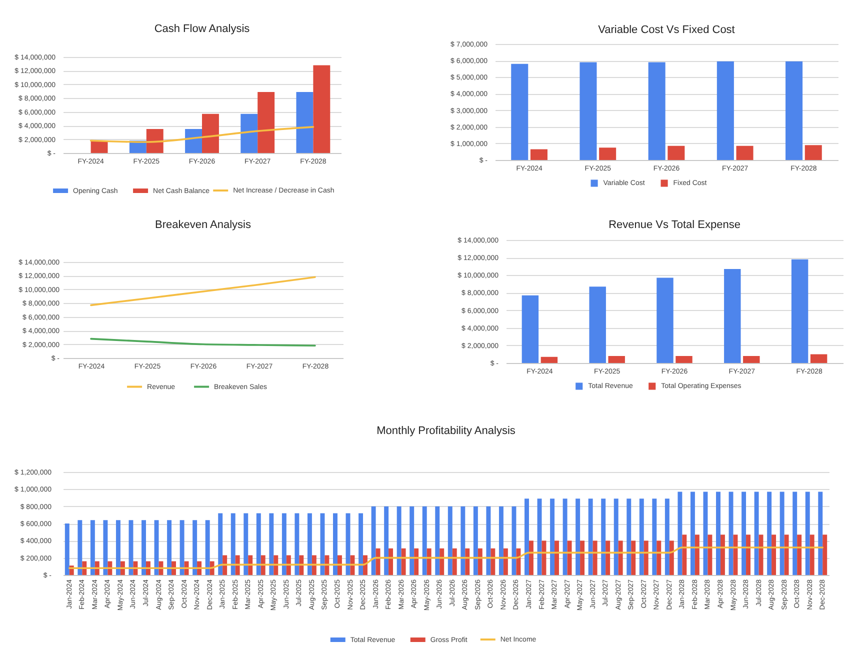 The image size is (850, 657). Describe the element at coordinates (674, 225) in the screenshot. I see `chart-title: Revenue Vs Total Expense` at that location.